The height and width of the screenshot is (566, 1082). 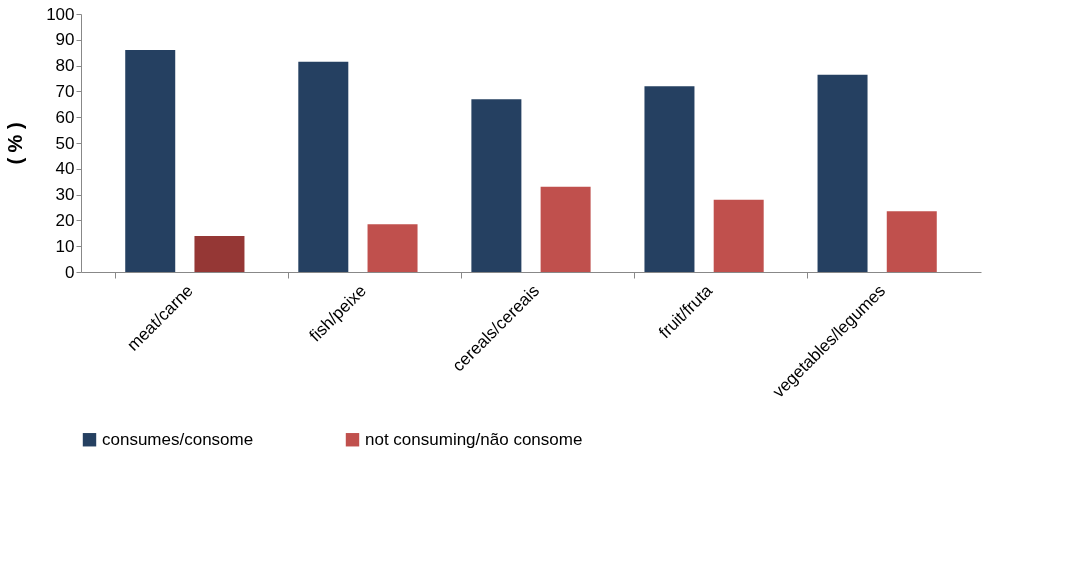 What do you see at coordinates (65, 143) in the screenshot?
I see `y-tick-label: 50` at bounding box center [65, 143].